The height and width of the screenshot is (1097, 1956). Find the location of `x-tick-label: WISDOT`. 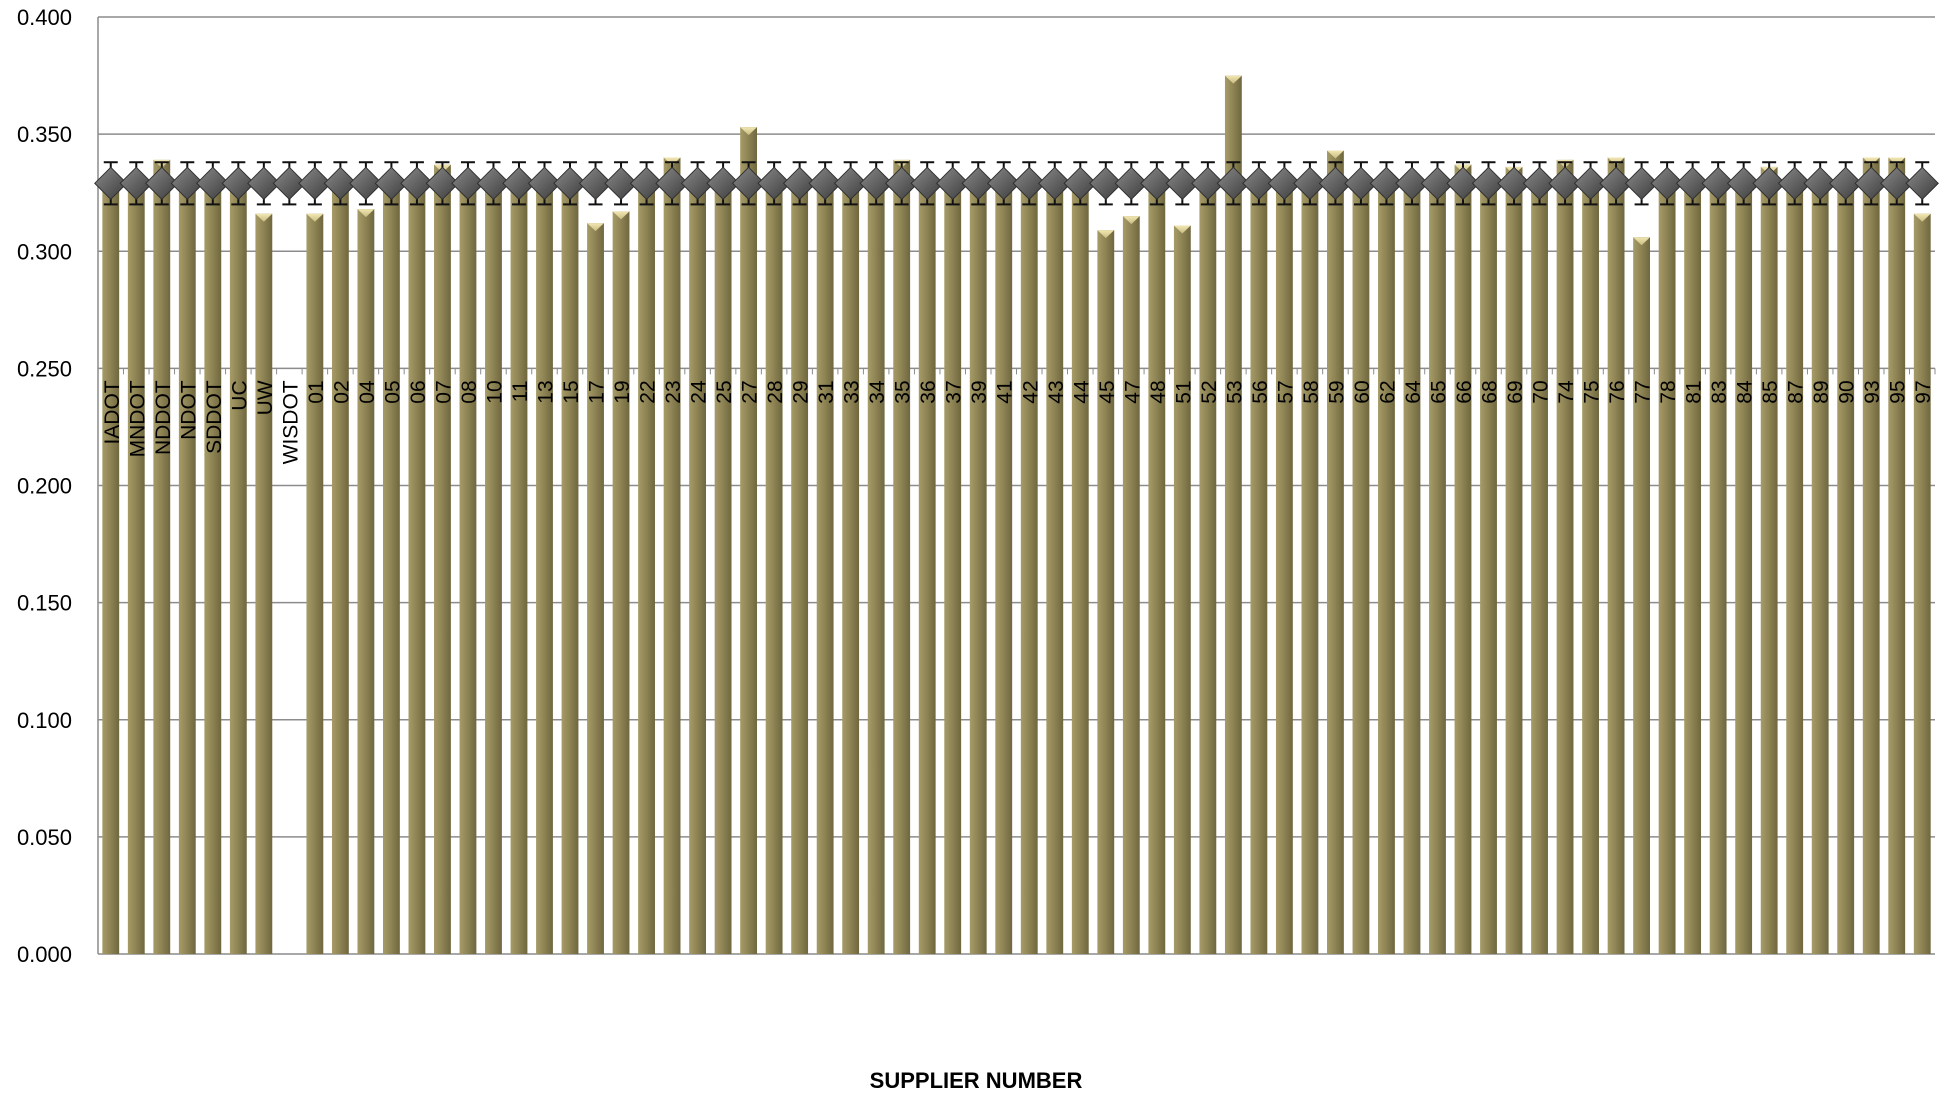

x-tick-label: WISDOT is located at coordinates (290, 422).